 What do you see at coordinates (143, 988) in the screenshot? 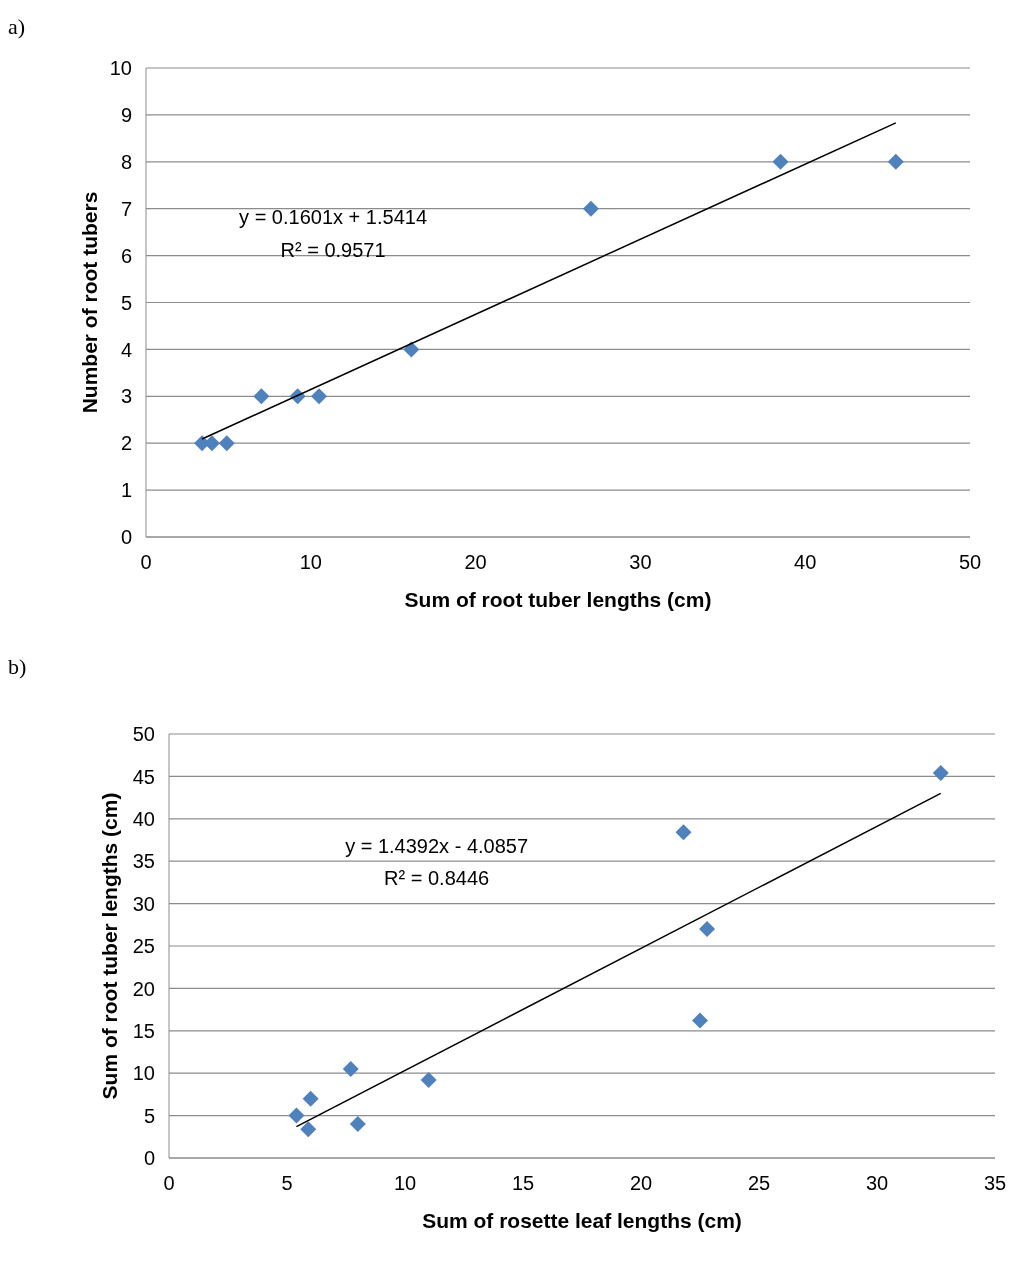
I see `y-tick-label: 20` at bounding box center [143, 988].